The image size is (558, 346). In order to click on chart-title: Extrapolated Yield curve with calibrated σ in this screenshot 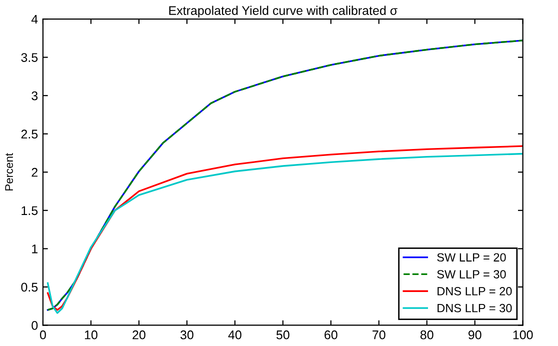, I will do `click(283, 12)`.